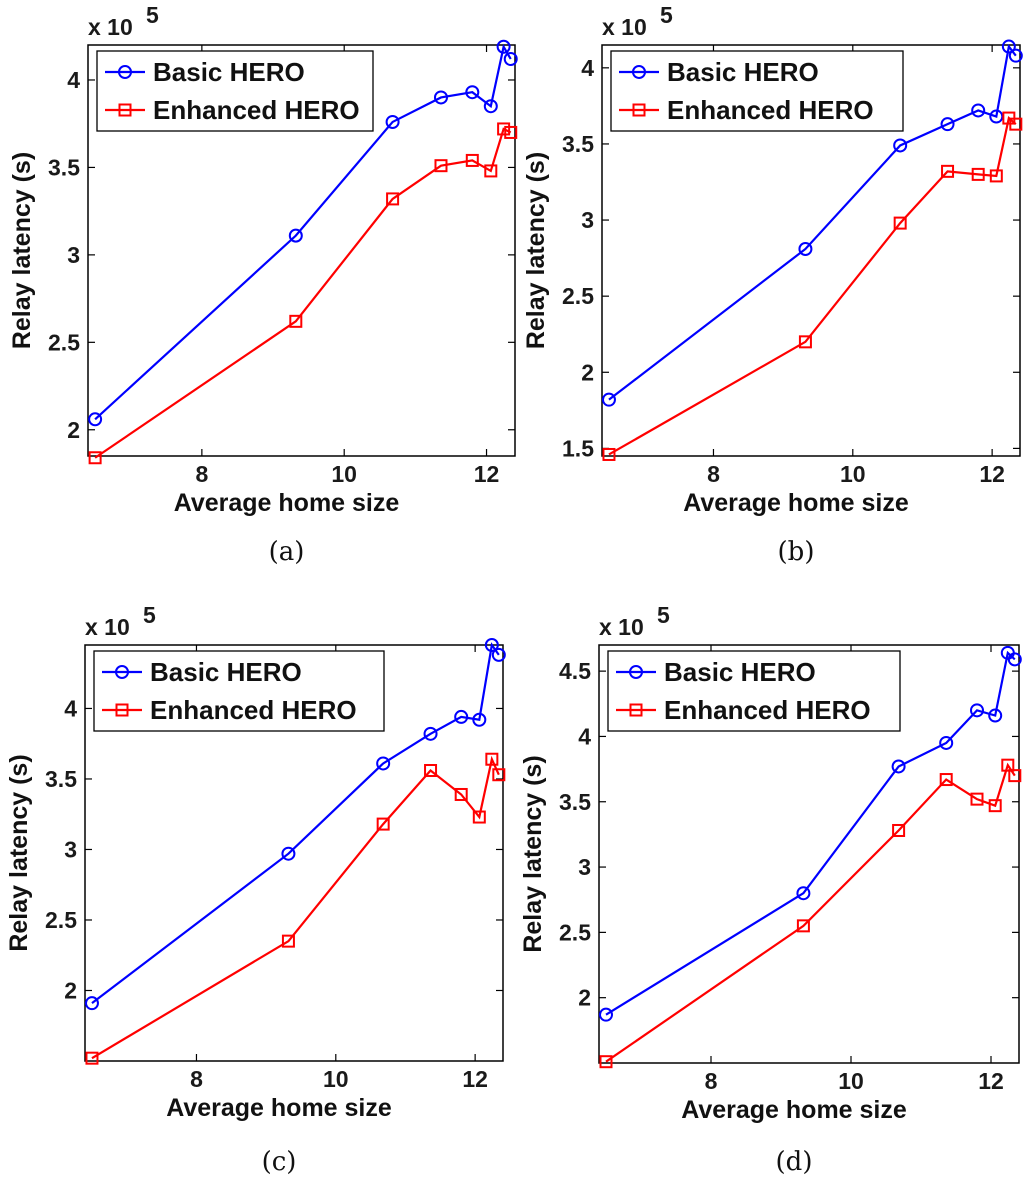 This screenshot has height=1180, width=1024. What do you see at coordinates (295, 907) in the screenshot?
I see `series-line-enhanced-hero` at bounding box center [295, 907].